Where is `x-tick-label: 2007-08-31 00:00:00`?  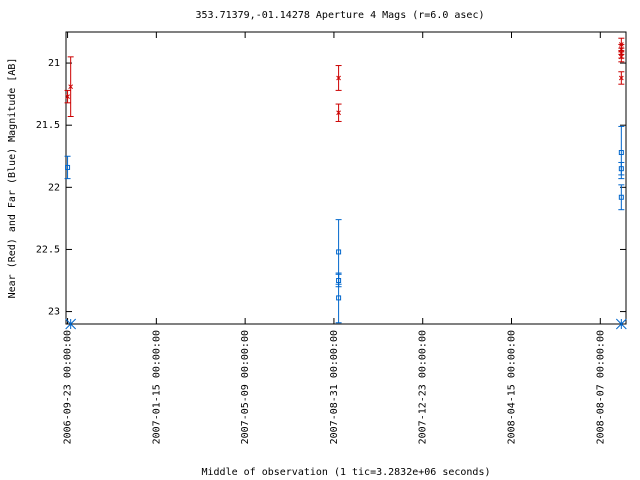 x-tick-label: 2007-08-31 00:00:00 is located at coordinates (334, 387).